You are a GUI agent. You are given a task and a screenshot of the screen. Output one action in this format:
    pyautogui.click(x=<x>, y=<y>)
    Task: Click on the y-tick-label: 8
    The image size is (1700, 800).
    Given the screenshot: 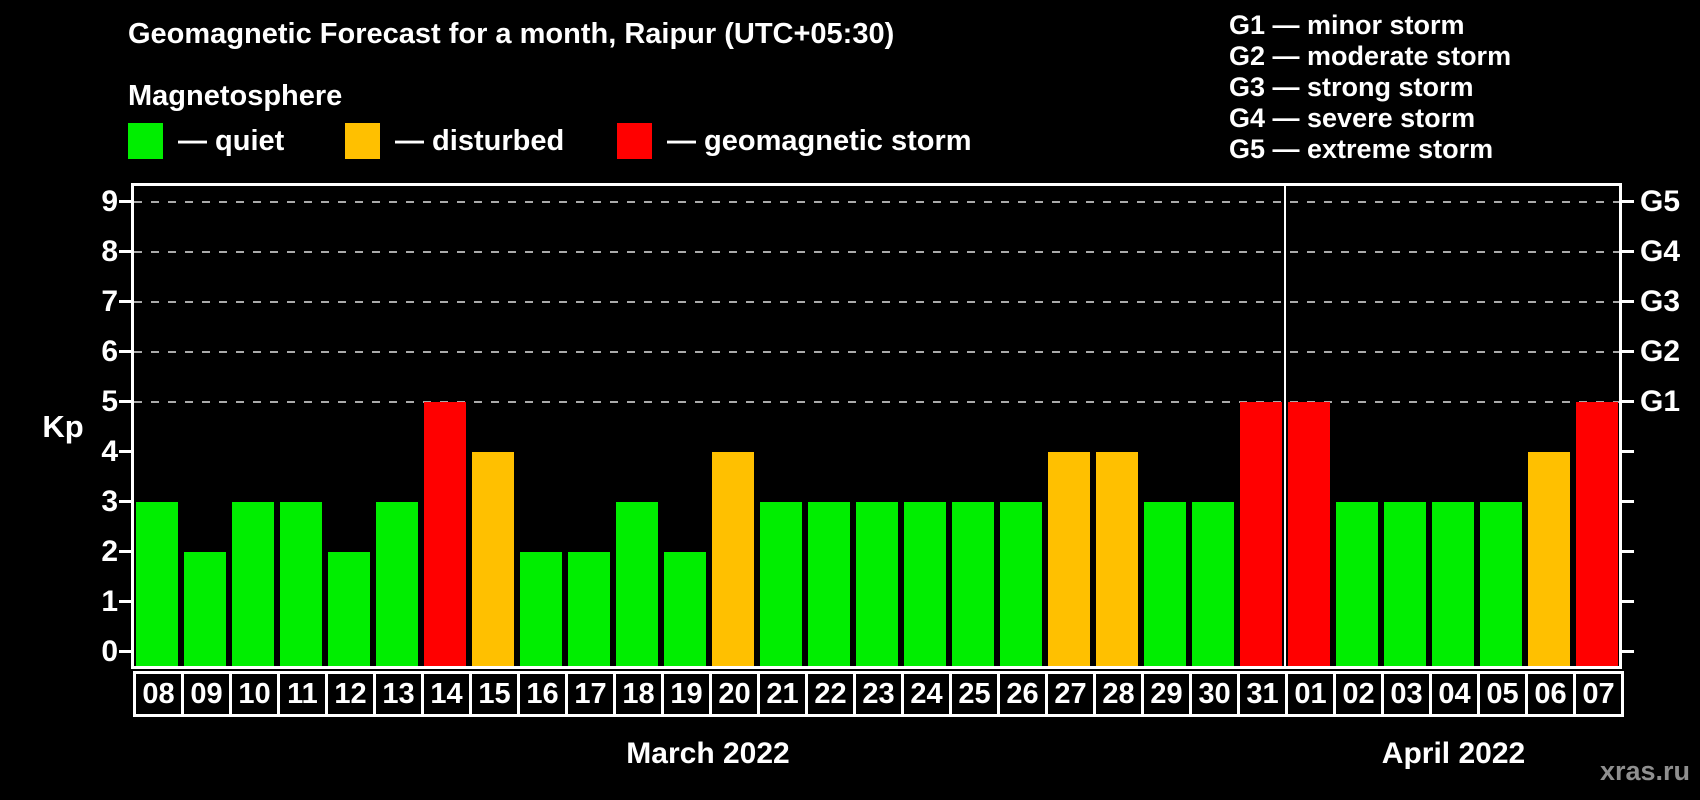 What is the action you would take?
    pyautogui.click(x=109, y=251)
    